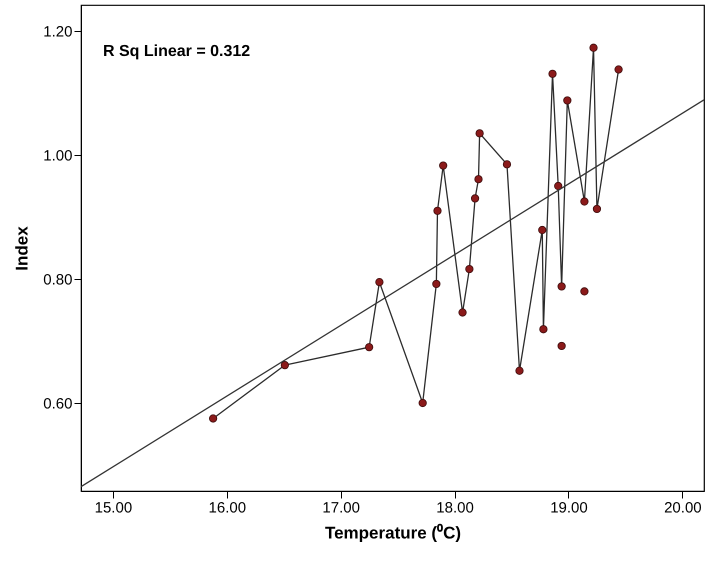  What do you see at coordinates (341, 508) in the screenshot?
I see `x-tick-label: 17.00` at bounding box center [341, 508].